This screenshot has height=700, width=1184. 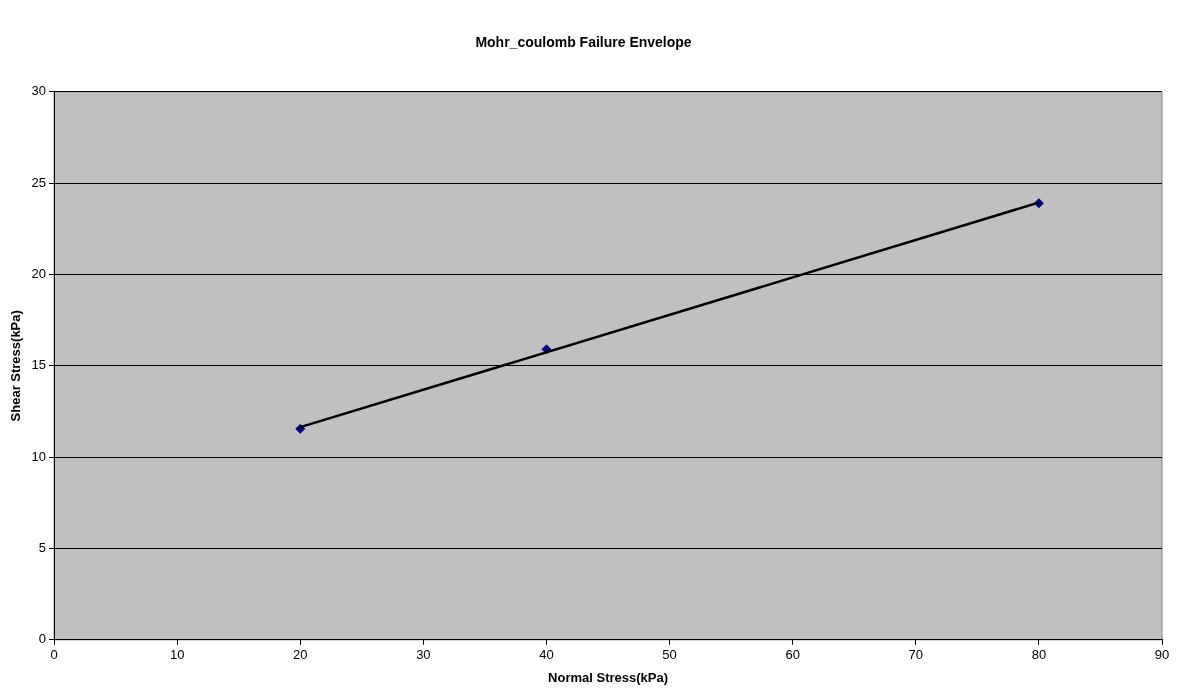 What do you see at coordinates (1039, 655) in the screenshot?
I see `x-tick-label: 80` at bounding box center [1039, 655].